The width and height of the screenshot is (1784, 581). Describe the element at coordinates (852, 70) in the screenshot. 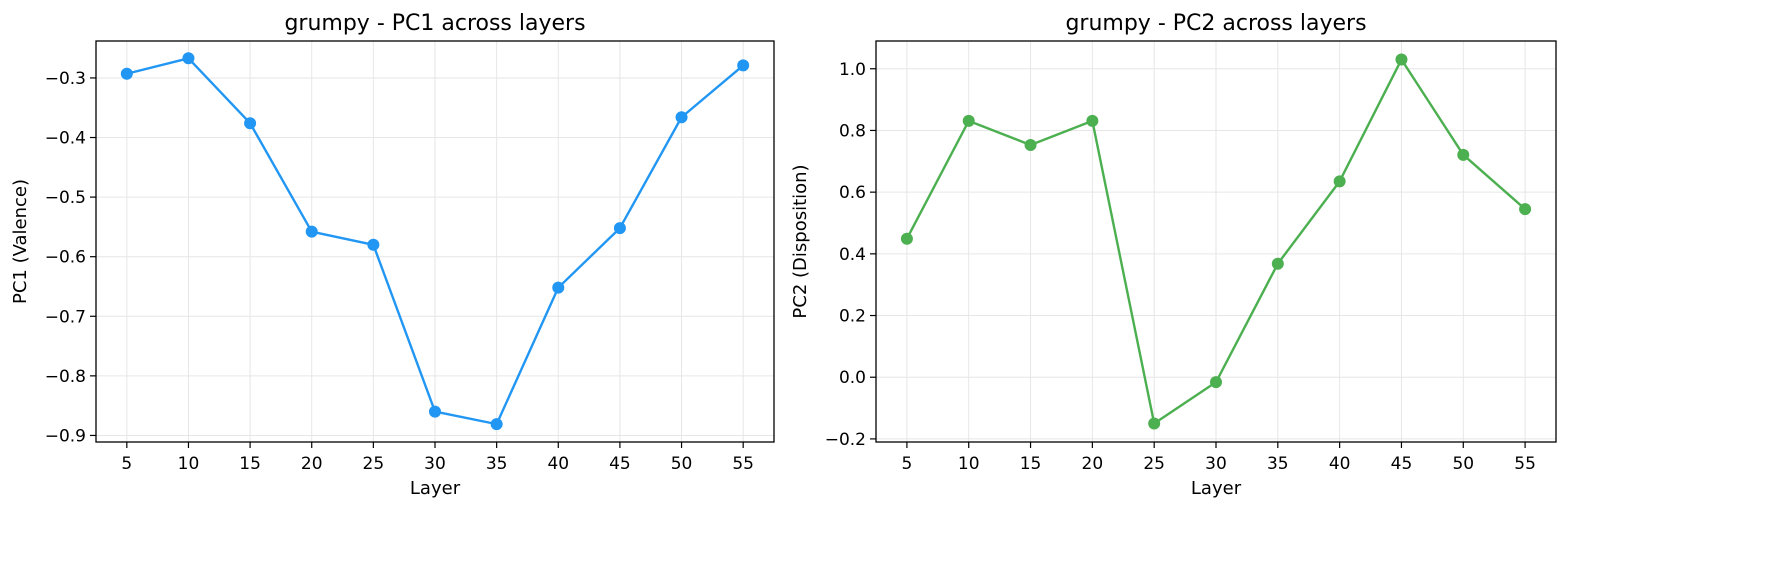

I see `y-tick-label: 1.0` at that location.